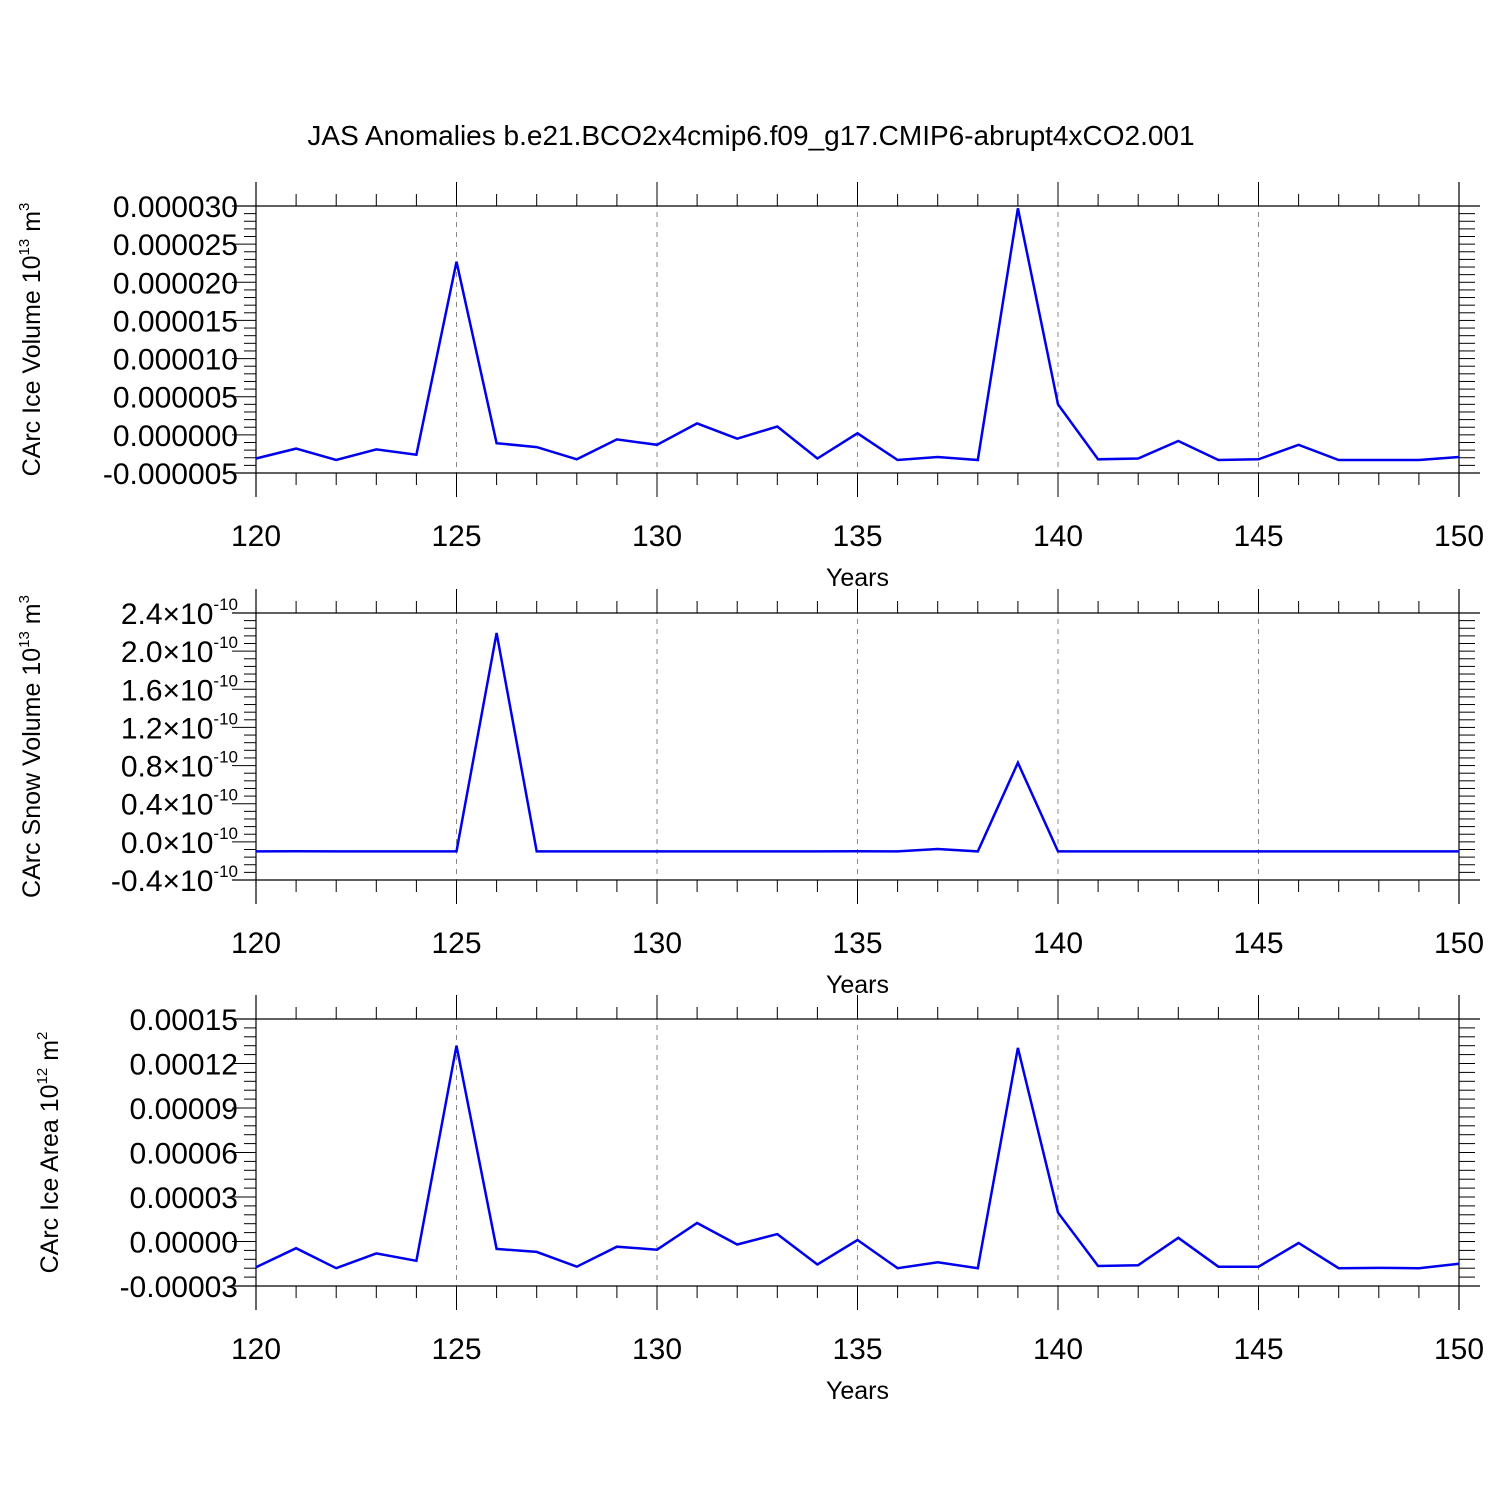  What do you see at coordinates (175, 283) in the screenshot?
I see `y-tick-label: 0.000020` at bounding box center [175, 283].